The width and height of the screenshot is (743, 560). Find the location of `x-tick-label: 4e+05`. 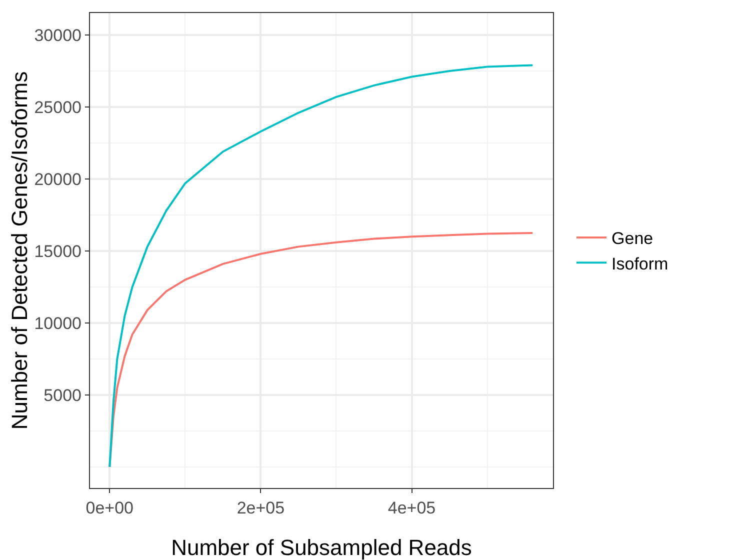

x-tick-label: 4e+05 is located at coordinates (412, 508).